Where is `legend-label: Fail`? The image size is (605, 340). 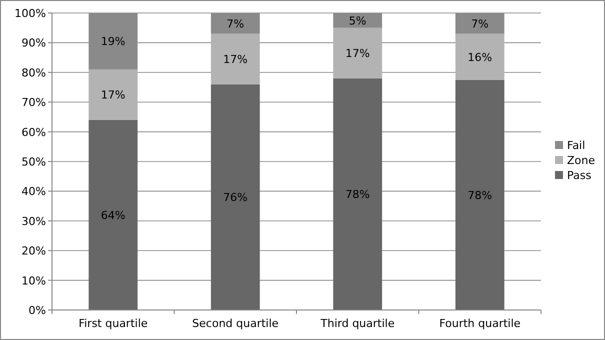 legend-label: Fail is located at coordinates (576, 145).